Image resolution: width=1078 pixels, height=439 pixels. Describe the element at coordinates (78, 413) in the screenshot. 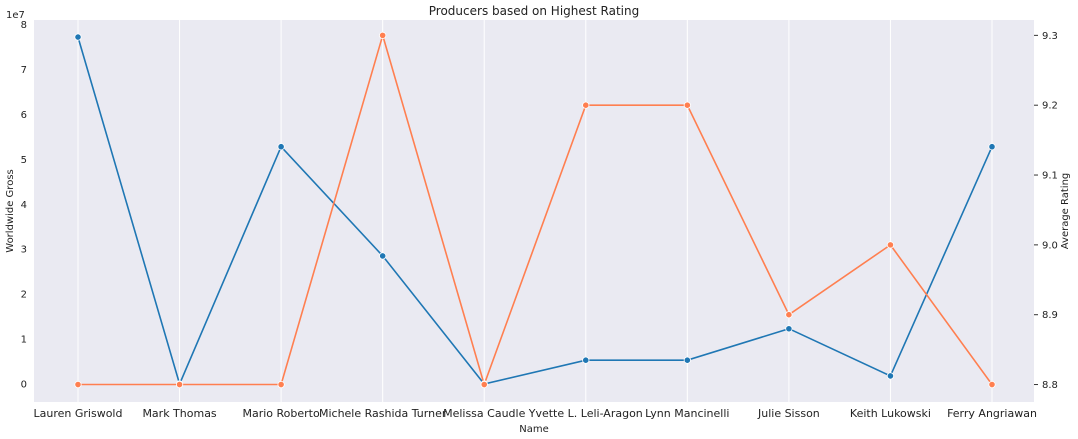

I see `x-tick-label: Lauren Griswold` at that location.